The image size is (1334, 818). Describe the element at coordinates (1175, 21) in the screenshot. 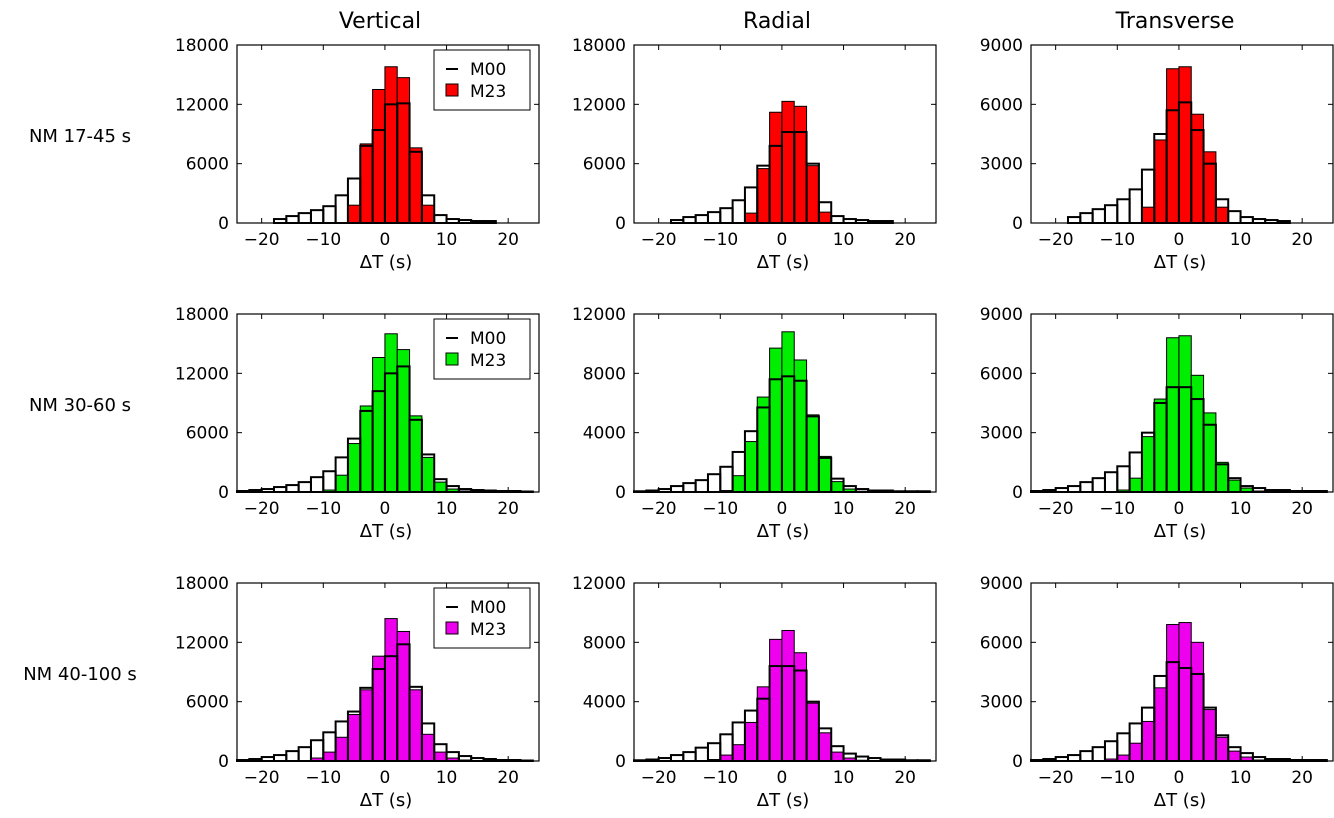

I see `column-title-transverse: Transverse` at that location.